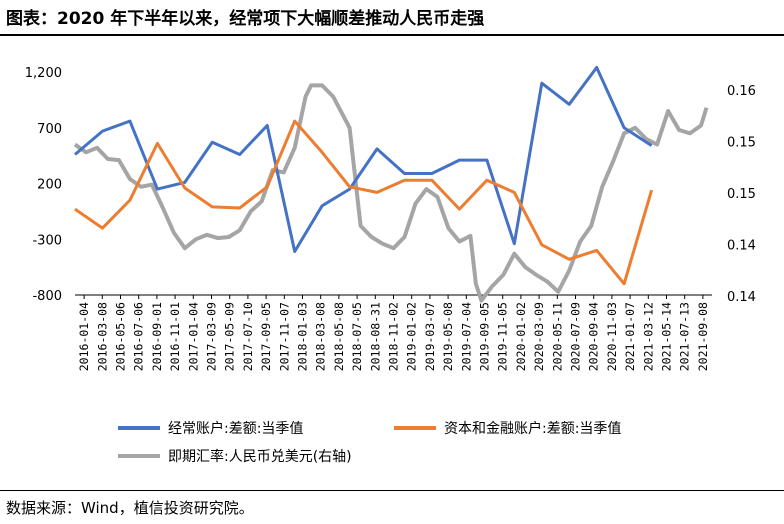  I want to click on x-tick-label: 2016-05-06, so click(121, 336).